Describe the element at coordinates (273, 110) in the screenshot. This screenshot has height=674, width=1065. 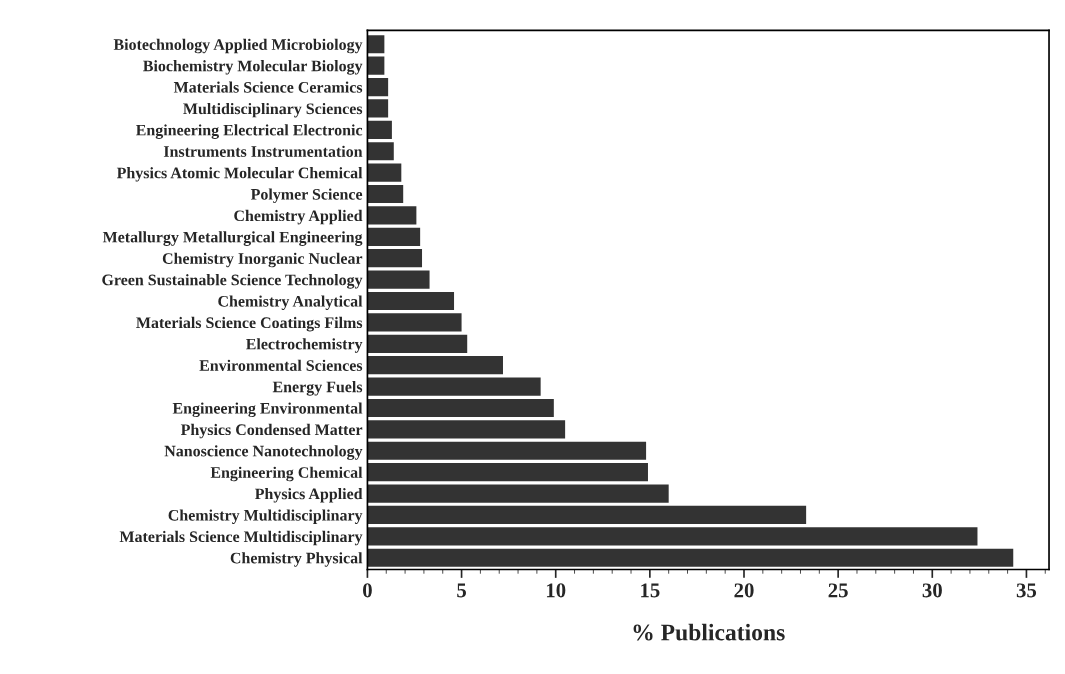
I see `y-tick-label: Multidisciplinary Sciences` at that location.